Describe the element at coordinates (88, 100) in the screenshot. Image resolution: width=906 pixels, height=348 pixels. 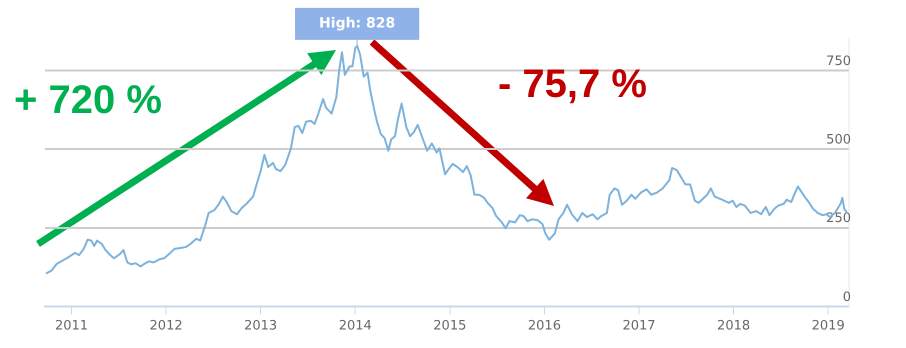
I see `annotation: + 720 %` at that location.